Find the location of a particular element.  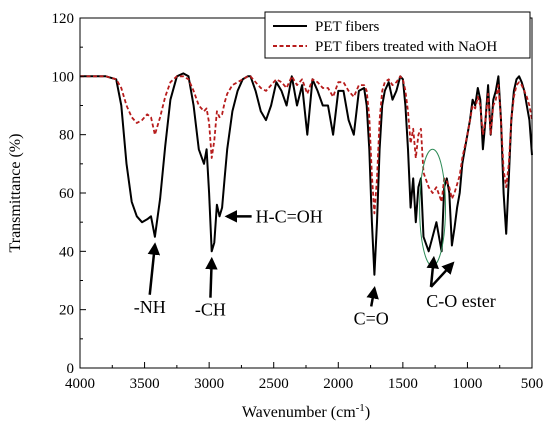

x-tick-label: 3500 is located at coordinates (145, 384).